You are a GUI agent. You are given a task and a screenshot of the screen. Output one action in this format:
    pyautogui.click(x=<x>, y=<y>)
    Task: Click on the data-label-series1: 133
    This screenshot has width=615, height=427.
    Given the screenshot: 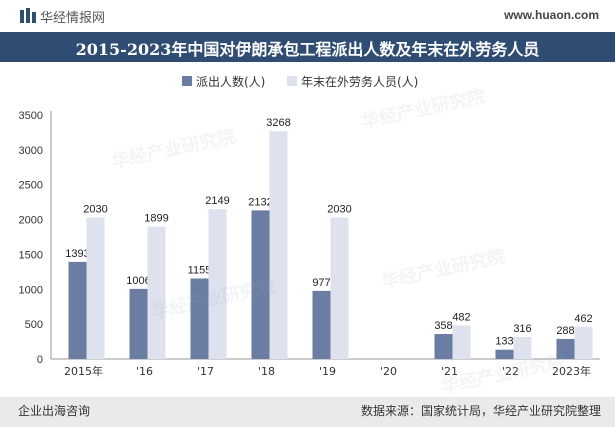 What is the action you would take?
    pyautogui.click(x=504, y=342)
    